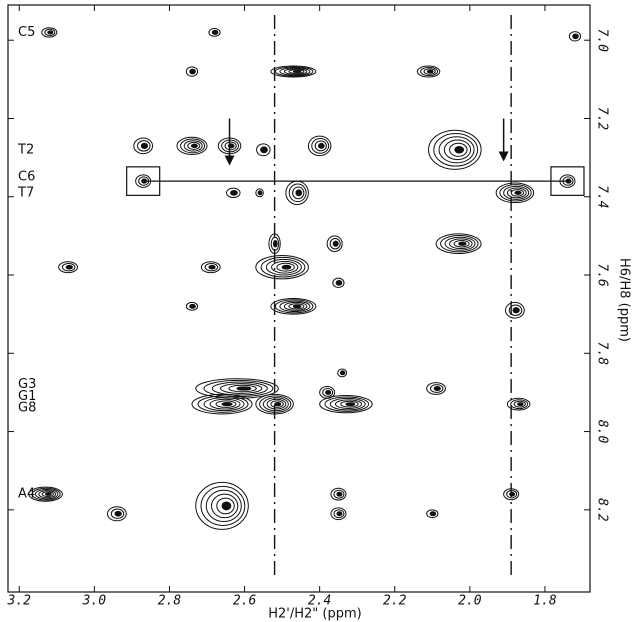 This screenshot has height=622, width=635. Describe the element at coordinates (314, 614) in the screenshot. I see `x-axis-label: H2'/H2" (ppm)` at that location.